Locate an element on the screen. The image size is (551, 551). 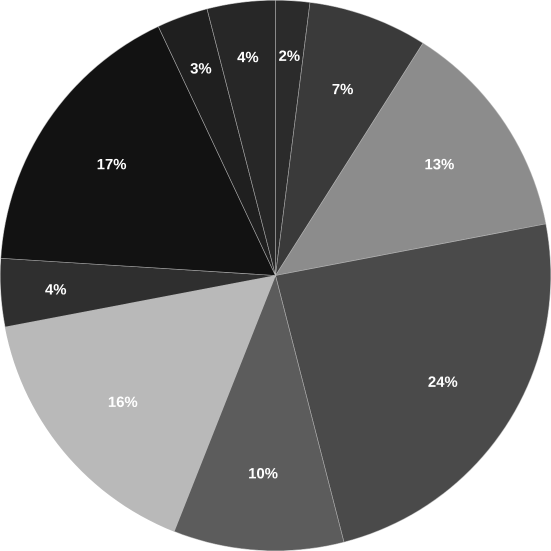
data-label: 17% is located at coordinates (112, 164).